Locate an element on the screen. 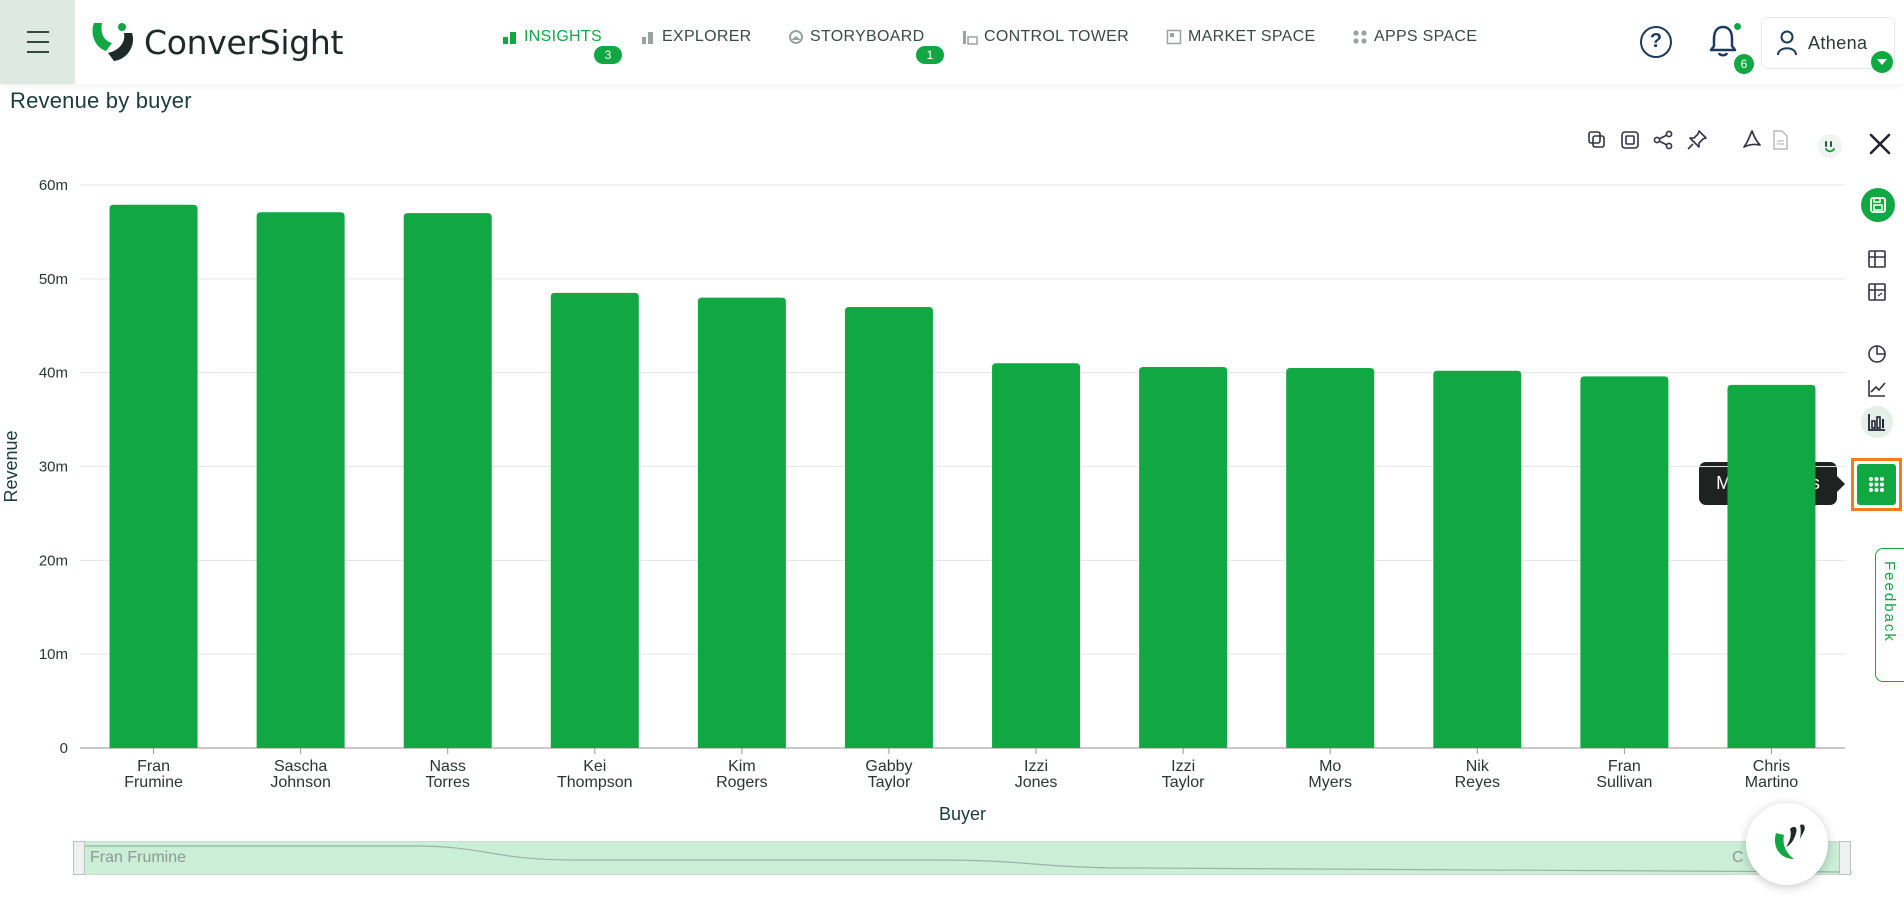  pin-icon is located at coordinates (1697, 140).